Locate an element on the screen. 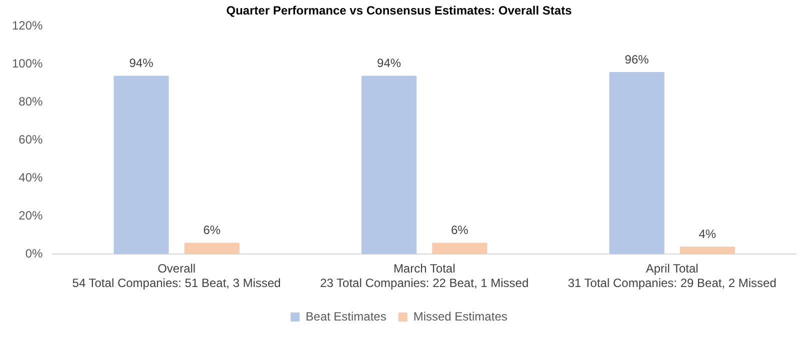  x-tick-label: March Total 23 Total Companies: 22 Beat, 1 Missed is located at coordinates (424, 276).